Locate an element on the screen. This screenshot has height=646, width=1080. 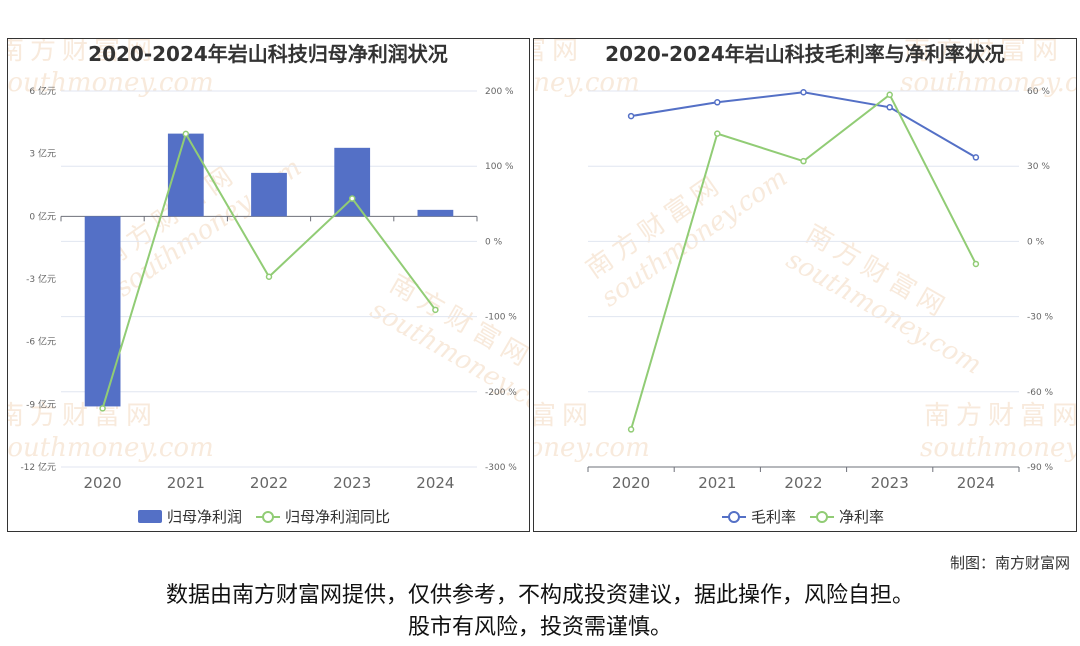
left-axis-tick: 0 亿元 is located at coordinates (42, 216).